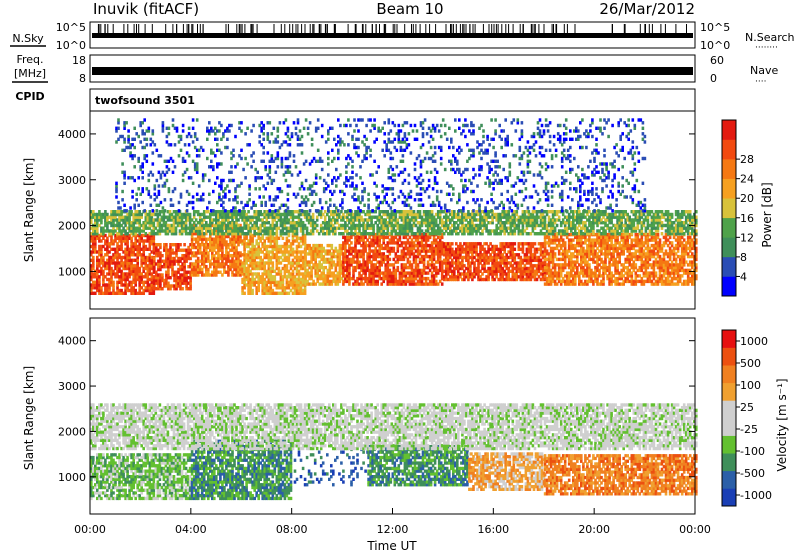 The width and height of the screenshot is (800, 558). I want to click on nsky-left-tick-top: 10^5, so click(71, 27).